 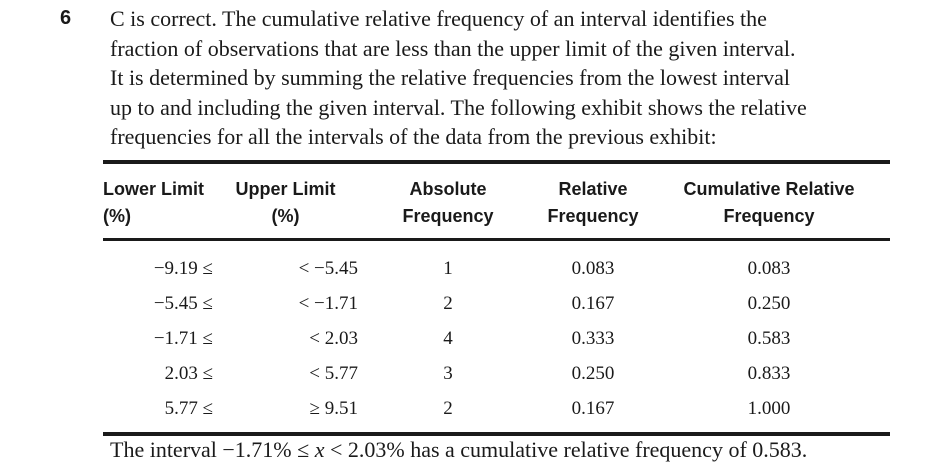 I want to click on relative-frequency-cell: 0.083, so click(x=593, y=268).